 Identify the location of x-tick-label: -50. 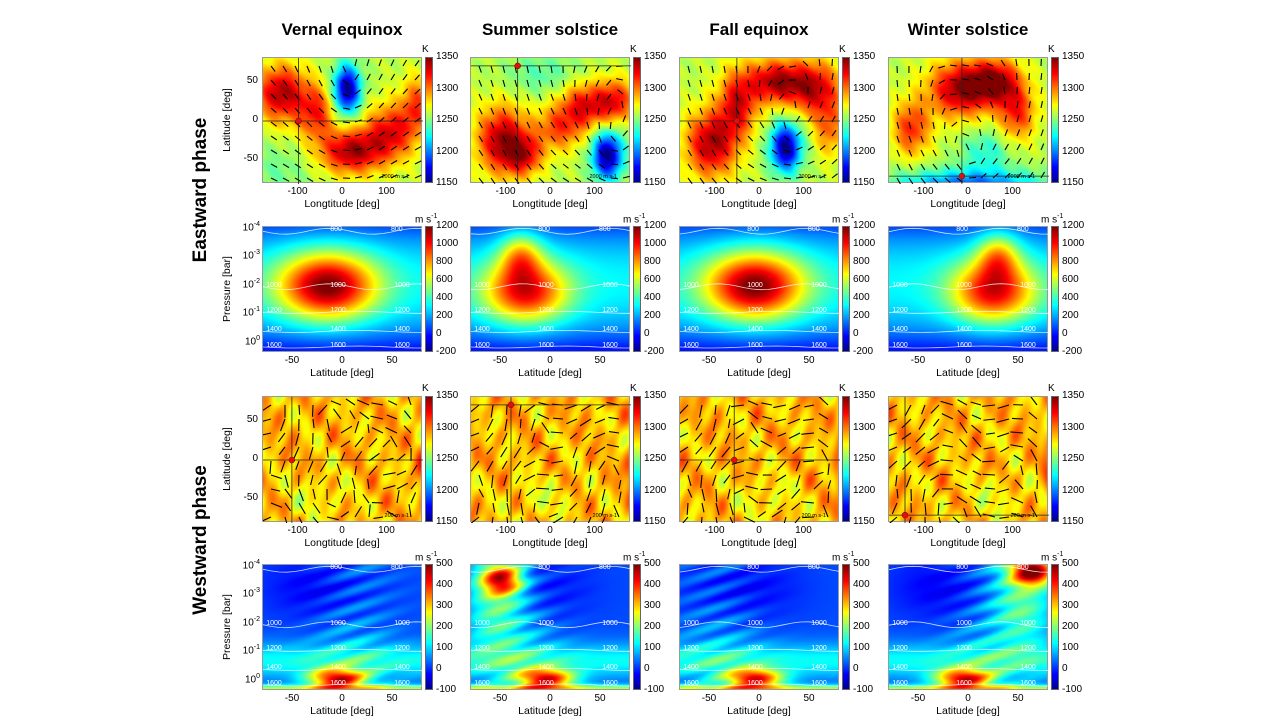
(918, 360).